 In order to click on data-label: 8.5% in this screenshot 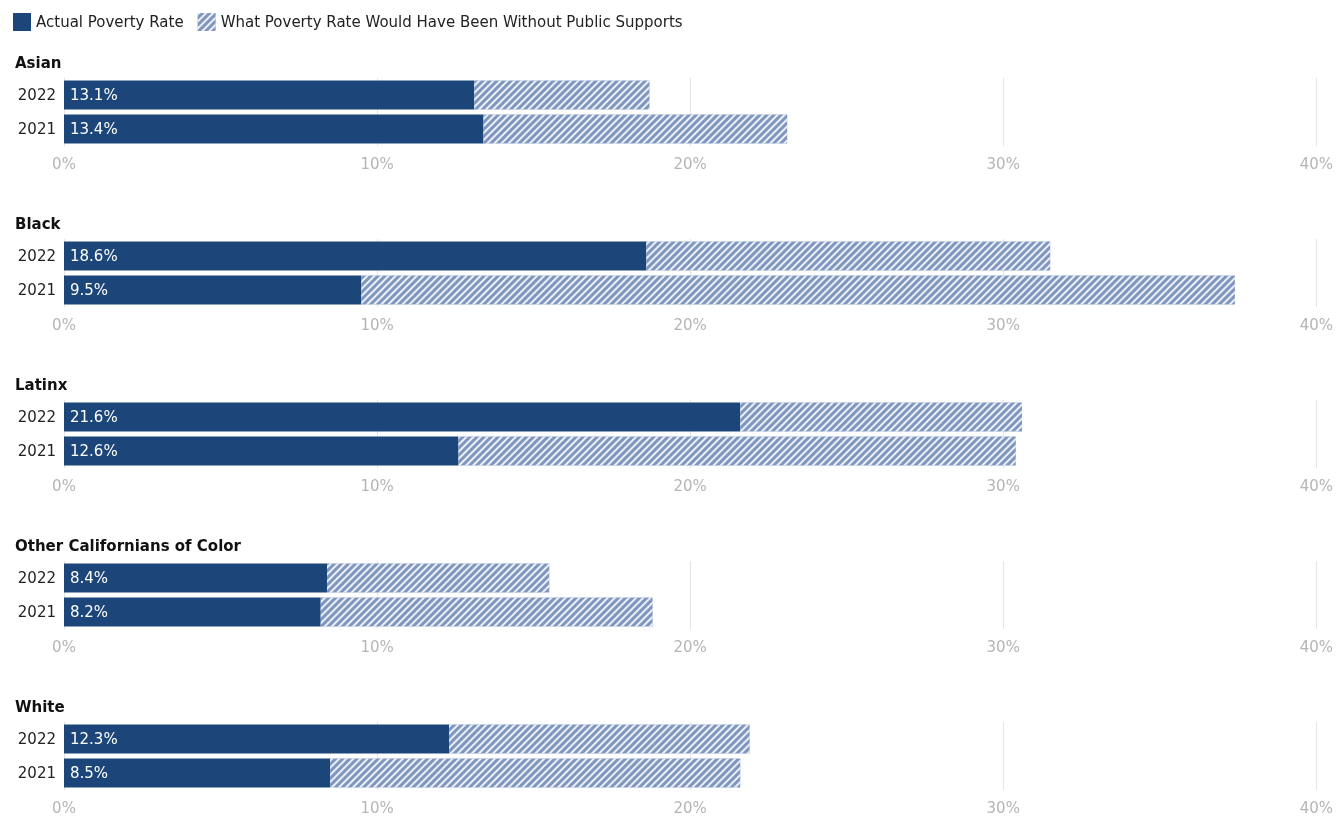, I will do `click(89, 773)`.